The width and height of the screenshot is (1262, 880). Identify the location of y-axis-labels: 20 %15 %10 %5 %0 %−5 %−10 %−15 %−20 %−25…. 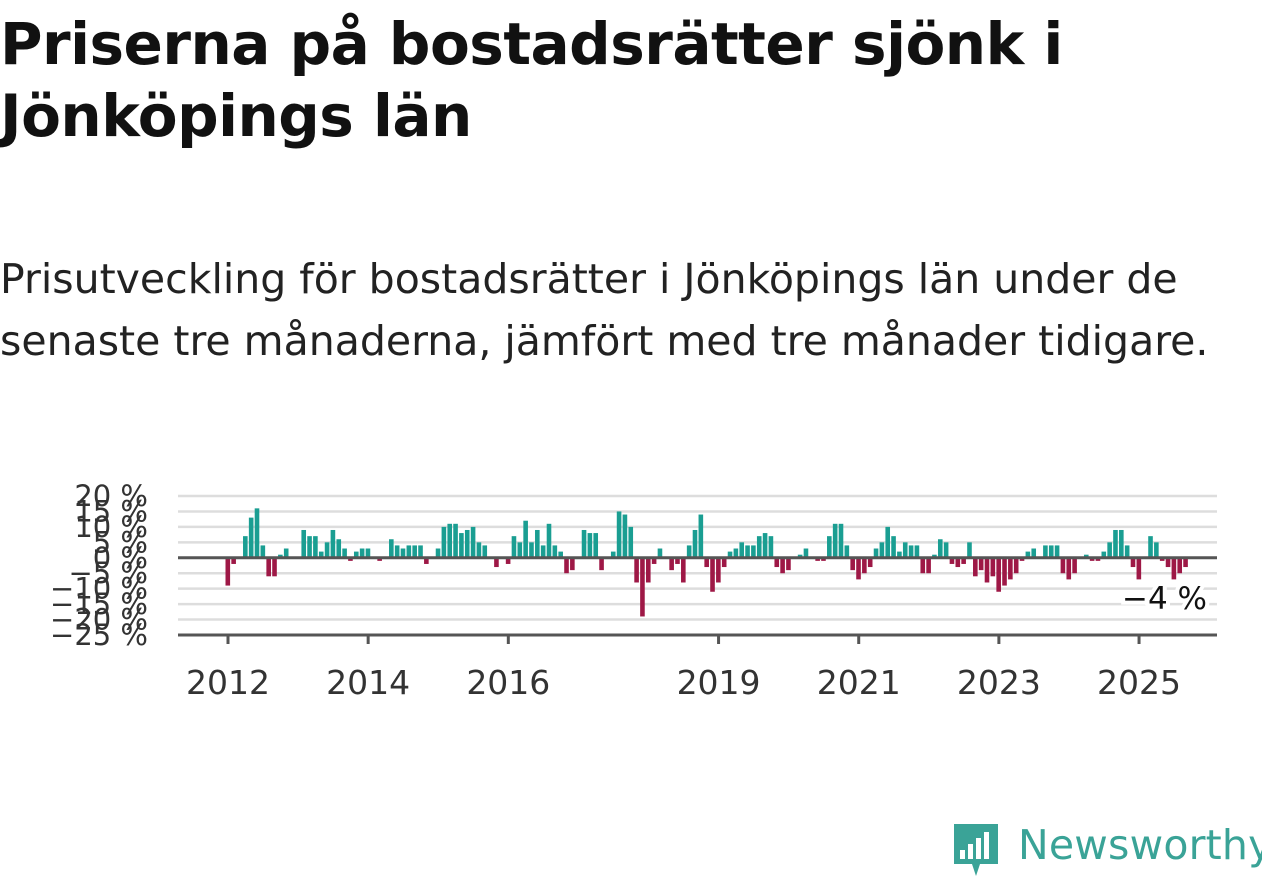
(99, 565).